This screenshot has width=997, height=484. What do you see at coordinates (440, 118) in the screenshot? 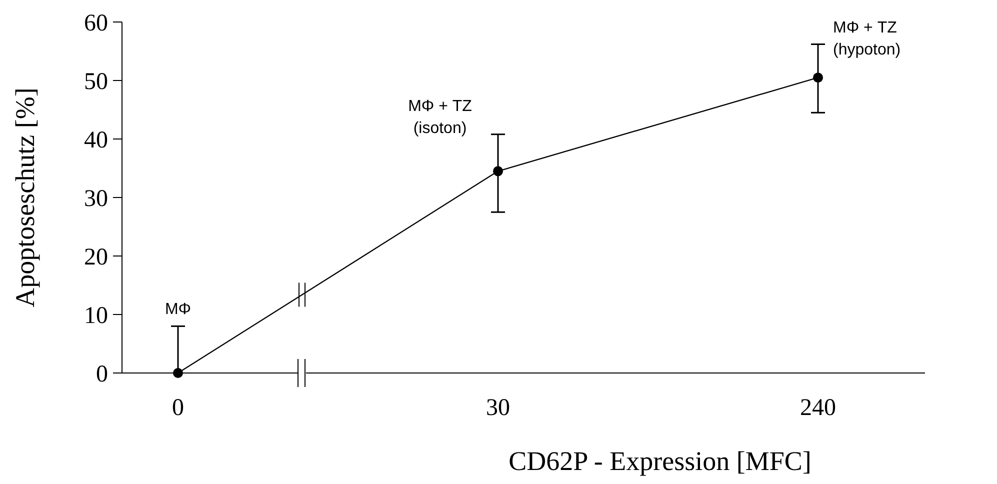
I see `annotation: MΦ + TZ (isoton)` at bounding box center [440, 118].